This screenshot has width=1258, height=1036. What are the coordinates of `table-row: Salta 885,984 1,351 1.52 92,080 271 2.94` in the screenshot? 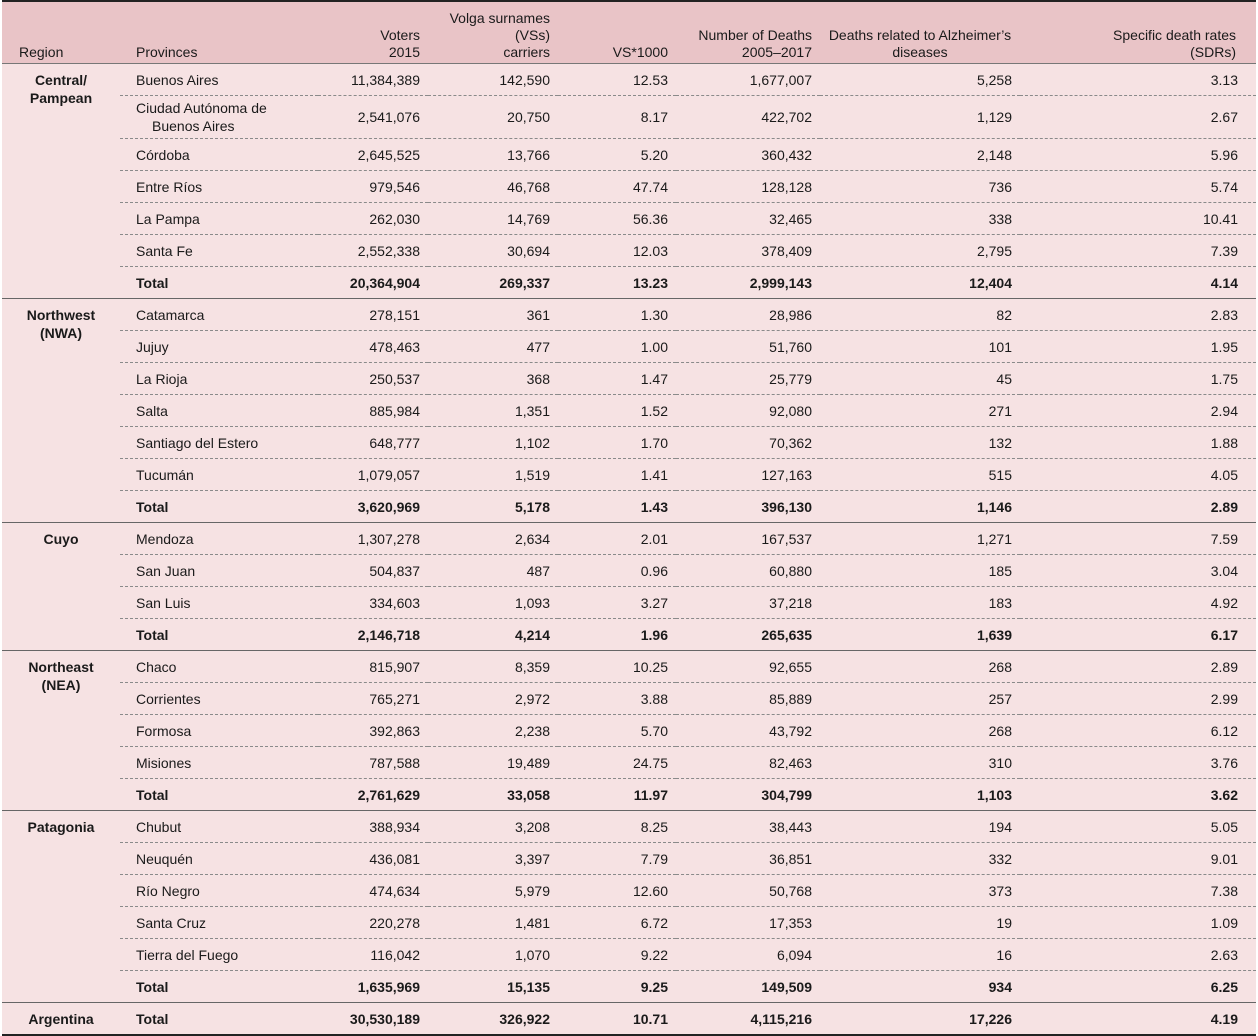 It's located at (629, 410).